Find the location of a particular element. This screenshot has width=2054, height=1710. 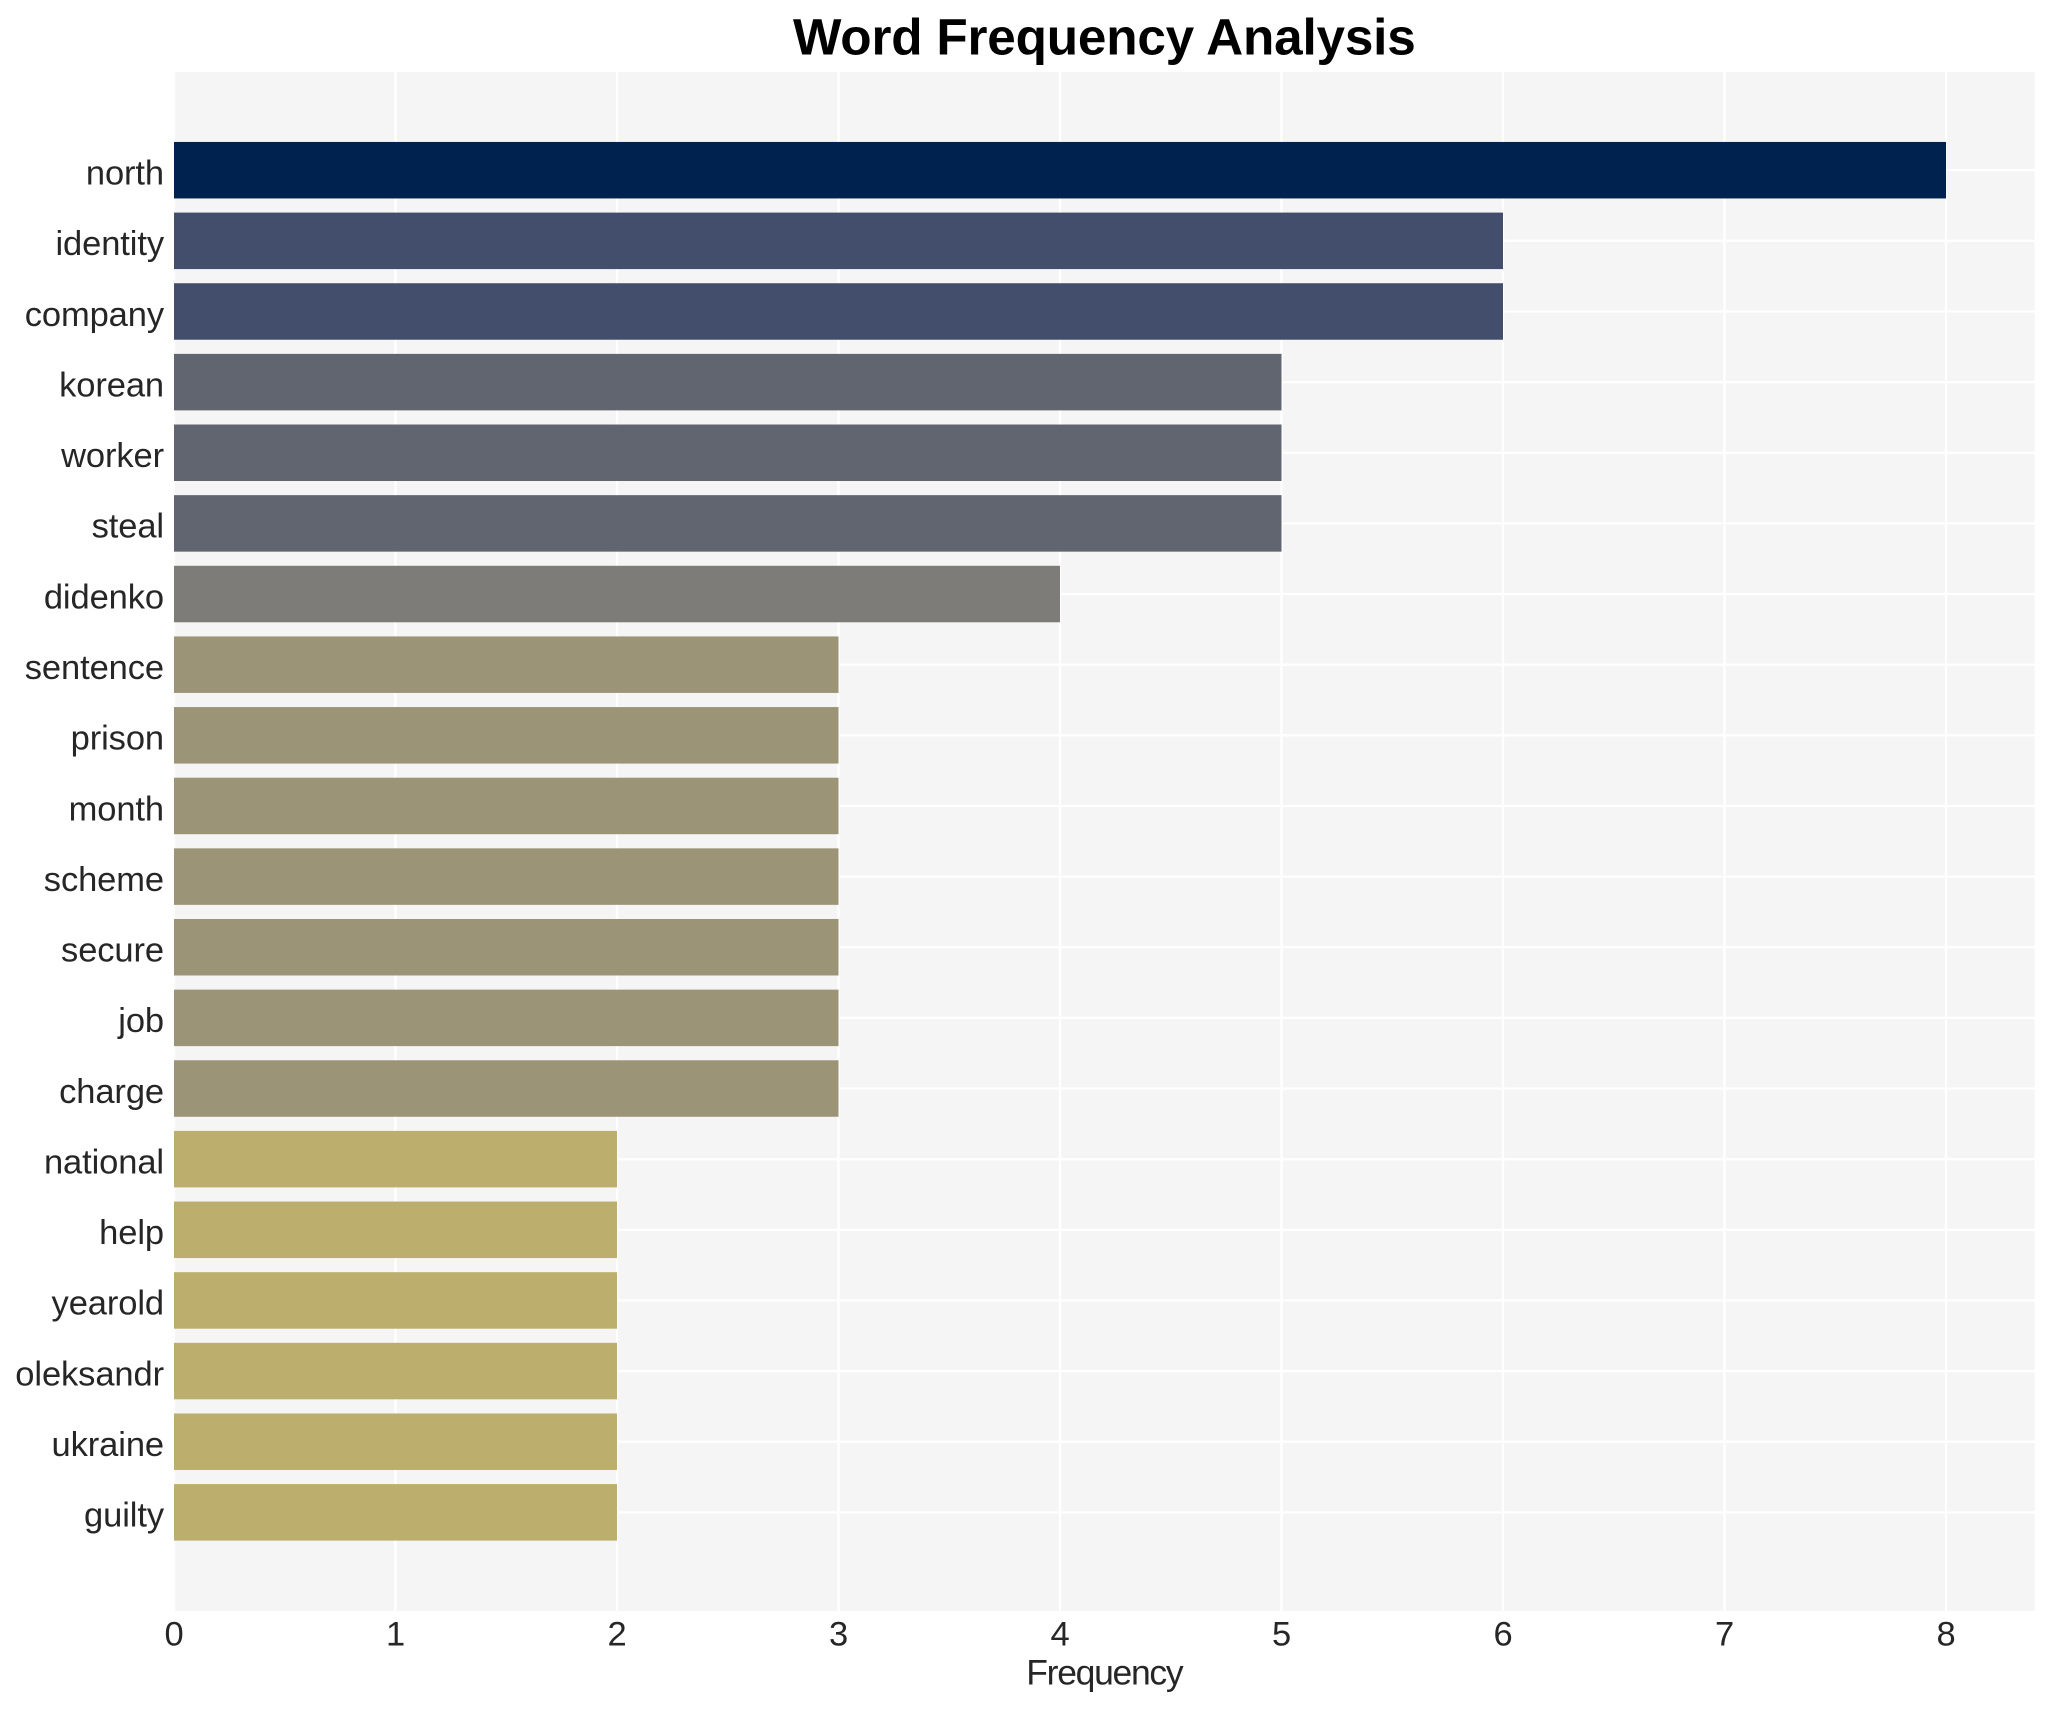

svg-text: charge is located at coordinates (111, 1092).